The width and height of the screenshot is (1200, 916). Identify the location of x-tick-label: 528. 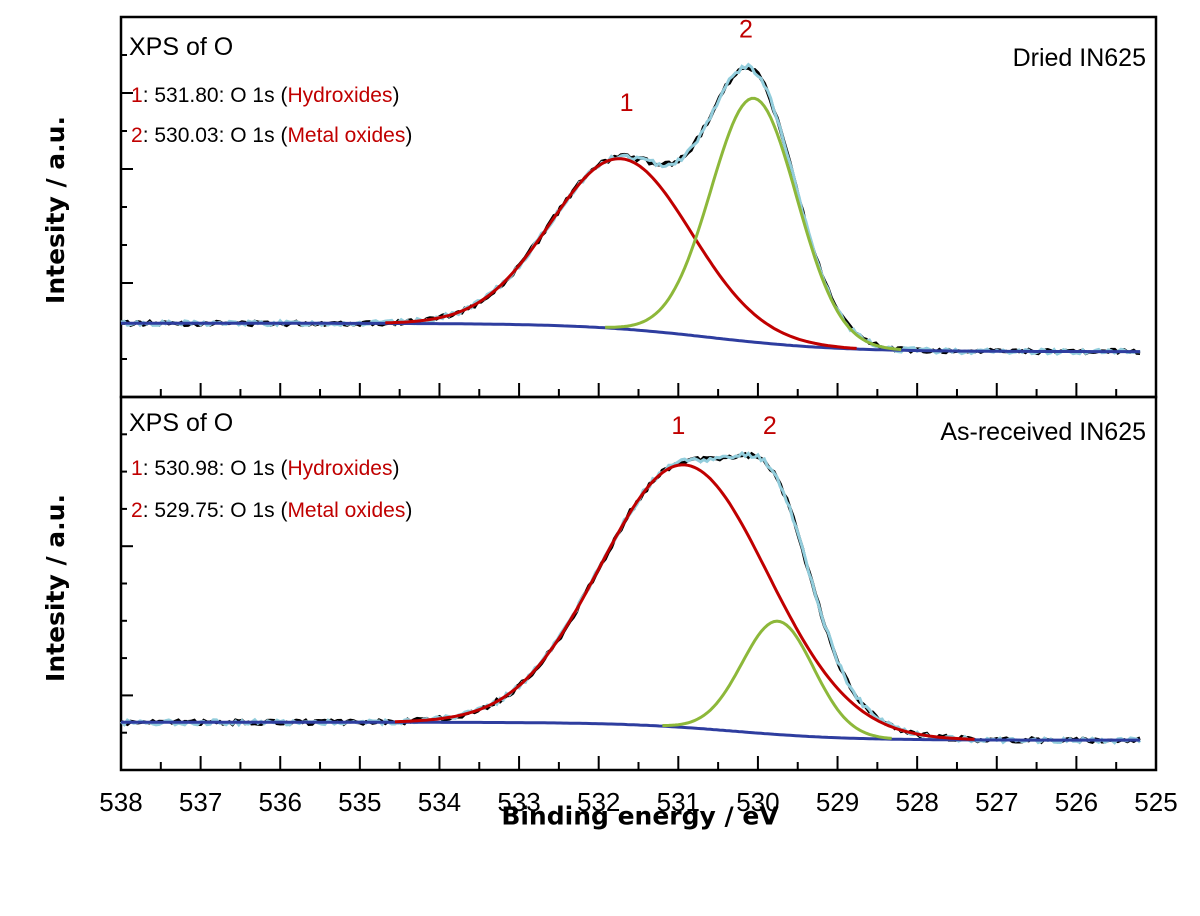
(916, 802).